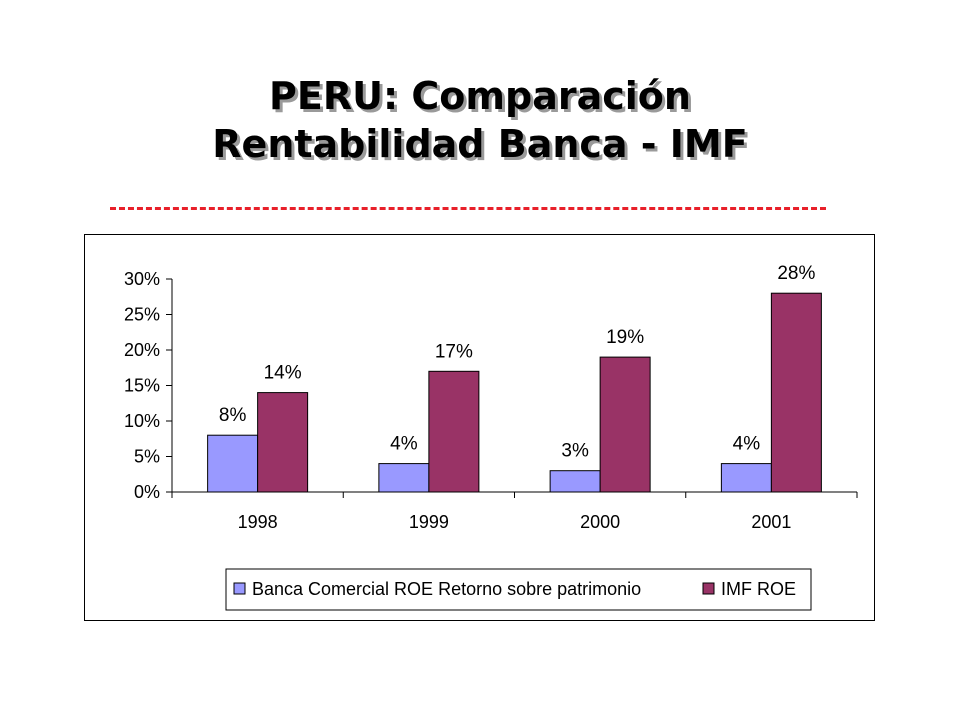  I want to click on y-tick-label: 5%, so click(147, 457).